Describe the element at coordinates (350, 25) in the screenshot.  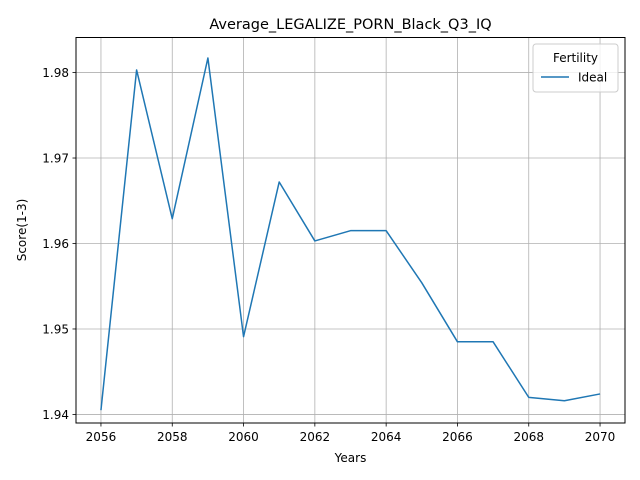
I see `chart-title: Average_LEGALIZE_PORN_Black_Q3_IQ` at that location.